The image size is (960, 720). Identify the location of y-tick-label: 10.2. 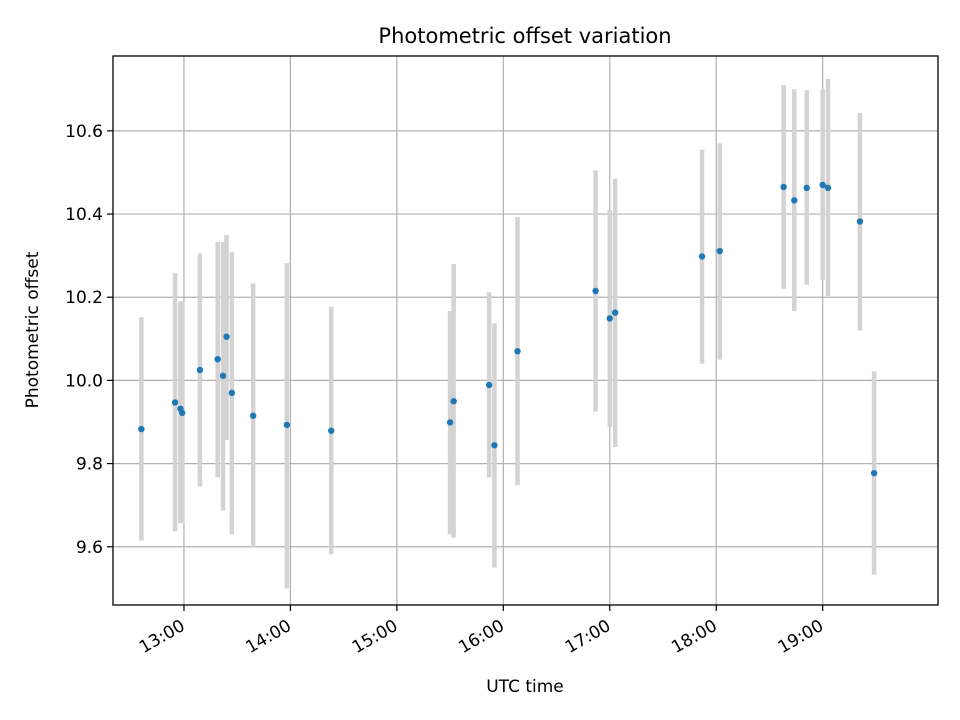
(84, 298).